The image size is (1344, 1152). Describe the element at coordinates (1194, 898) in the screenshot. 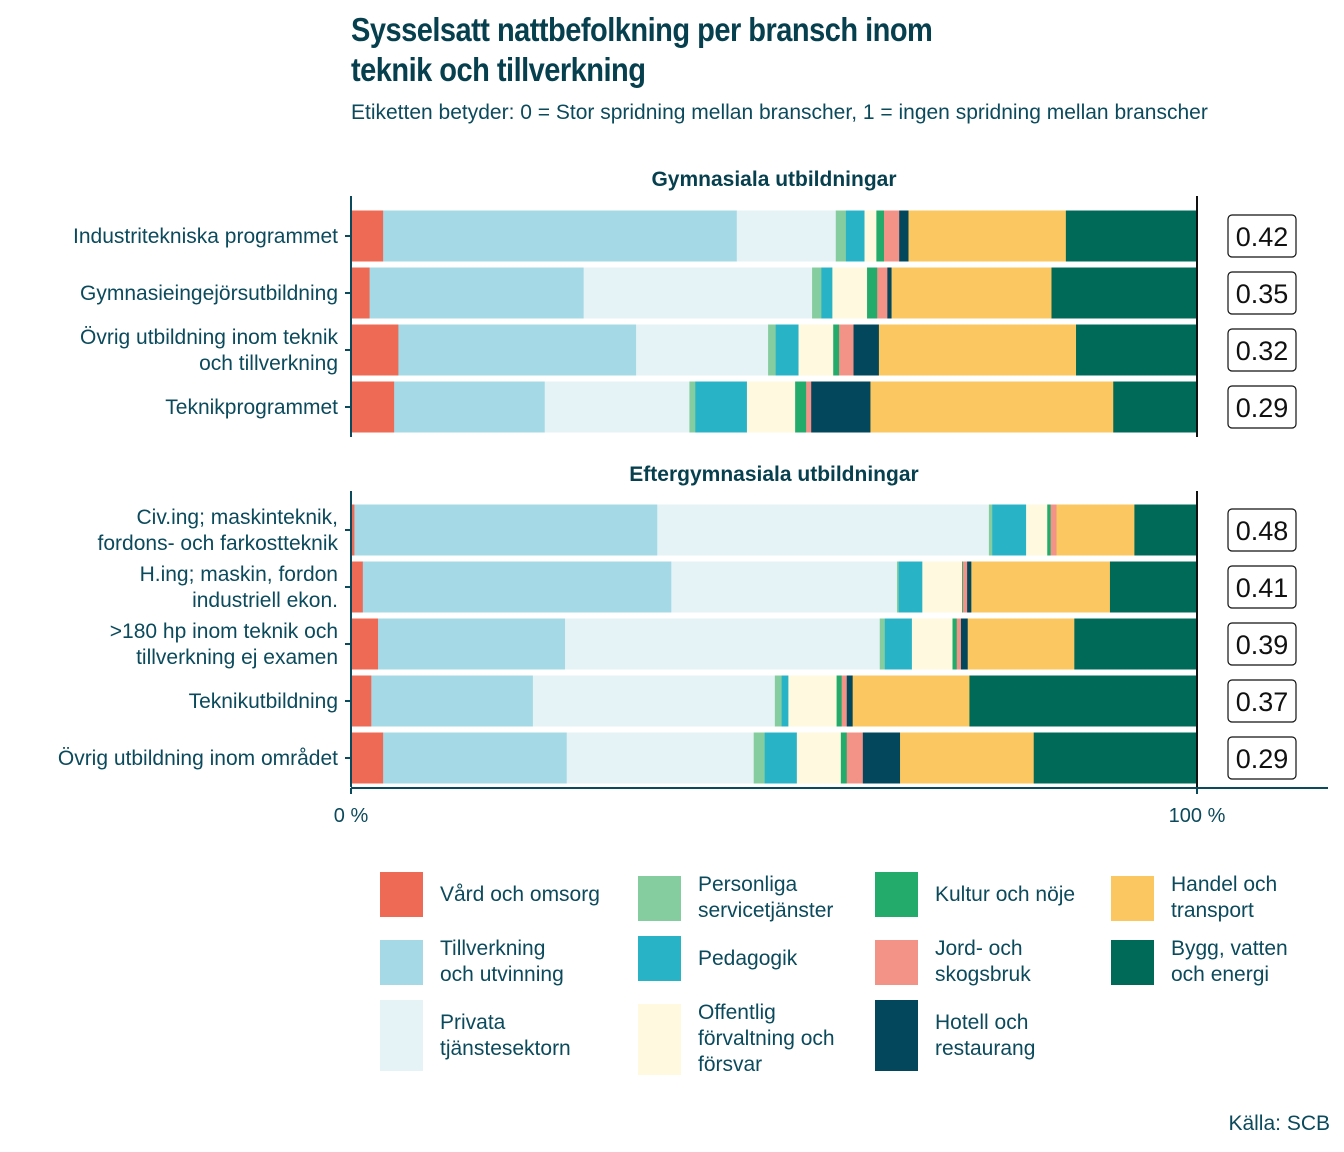

I see `legend-item: Handel och transport` at that location.